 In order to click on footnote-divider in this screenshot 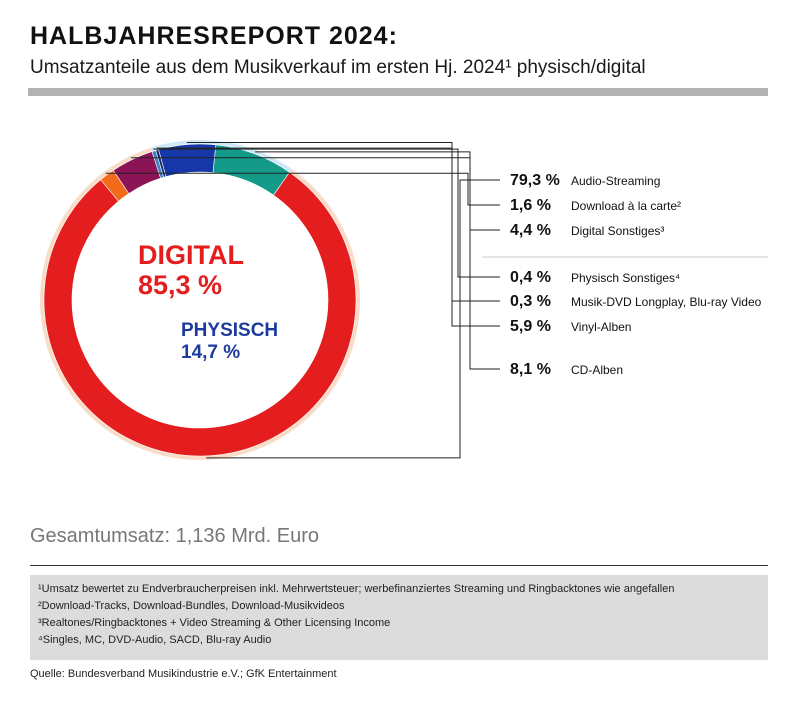, I will do `click(399, 565)`.